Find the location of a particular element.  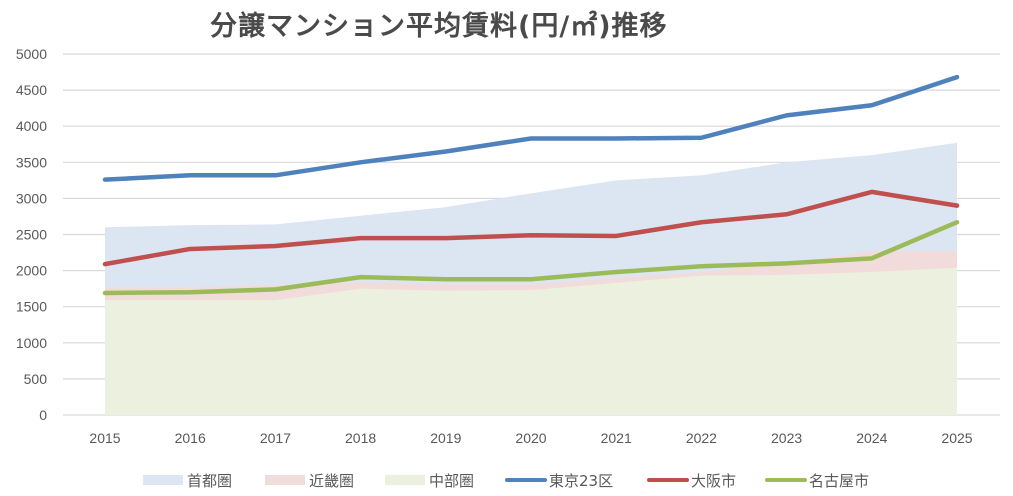

legend-swatch-nagoya is located at coordinates (786, 480).